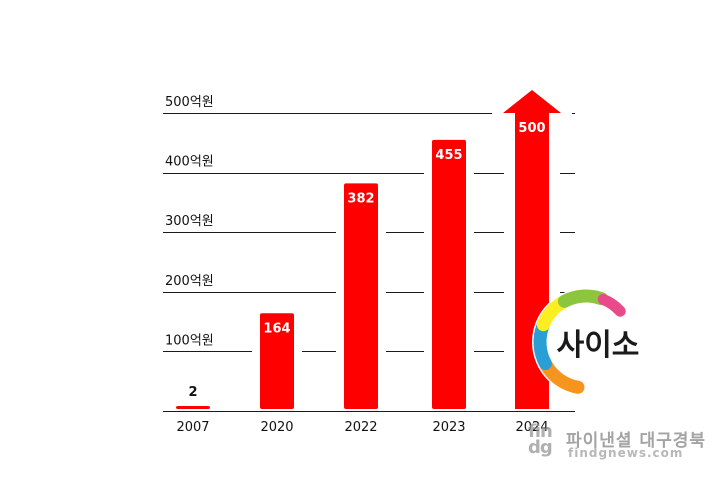 The height and width of the screenshot is (487, 720). What do you see at coordinates (361, 296) in the screenshot?
I see `bar-2022` at bounding box center [361, 296].